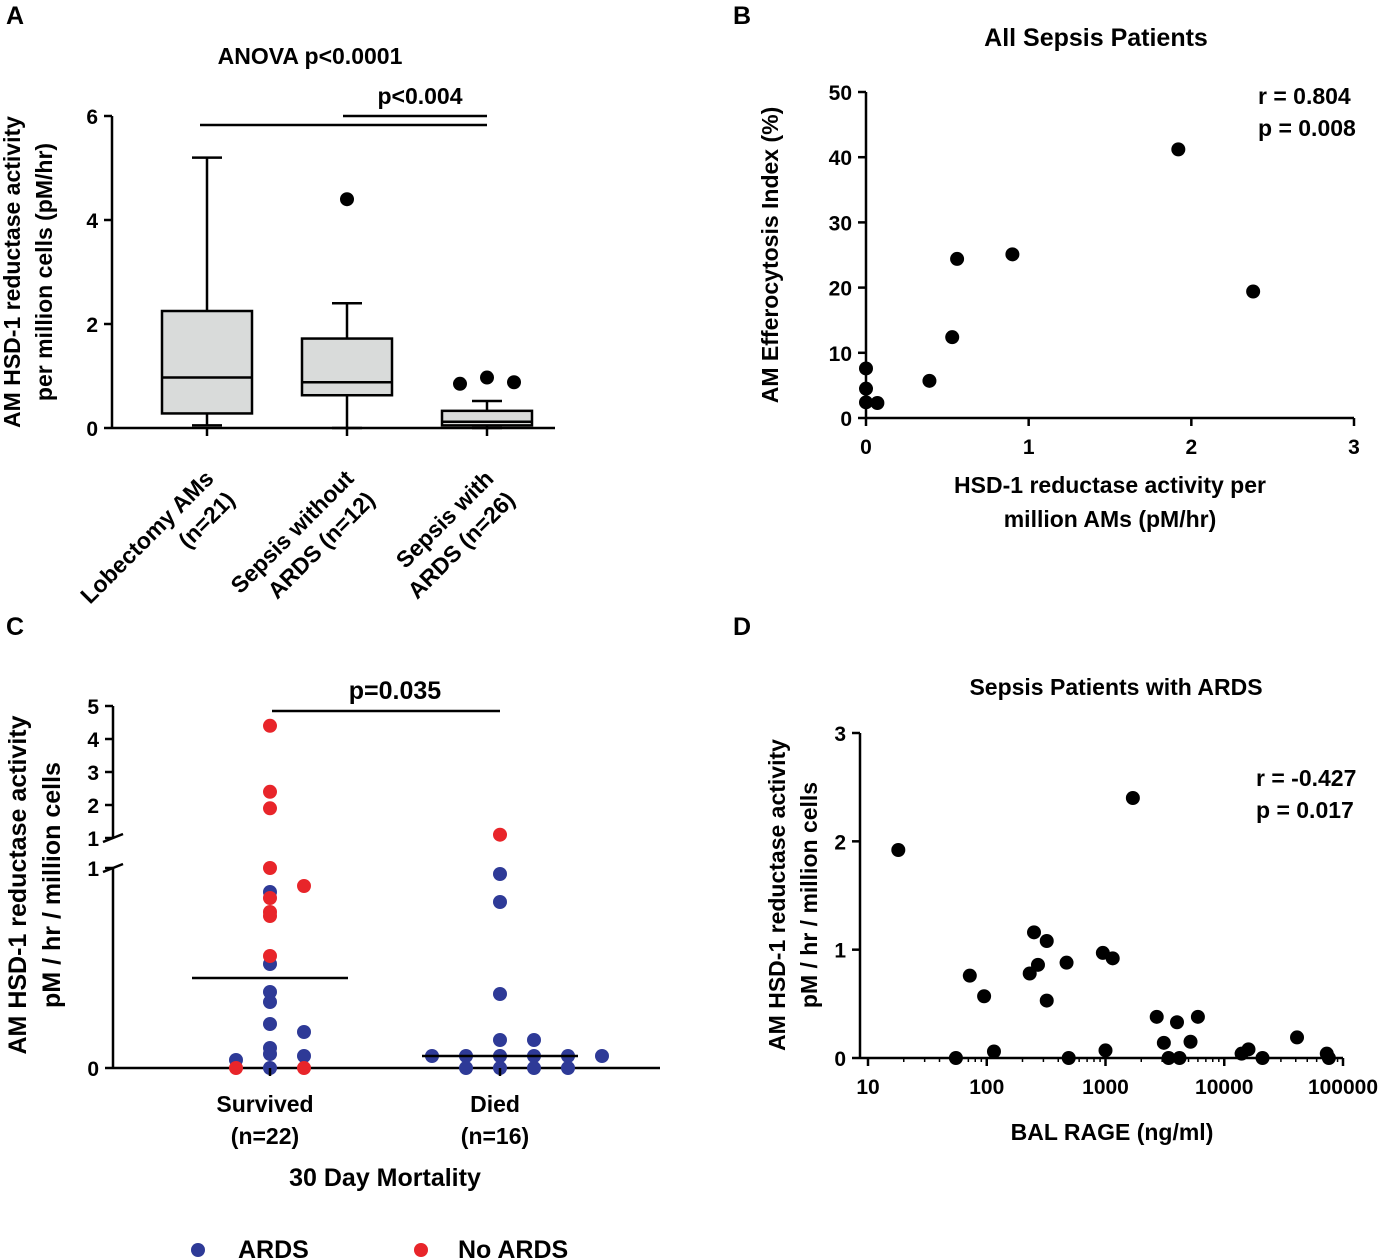 This screenshot has height=1260, width=1398. I want to click on y-axis-label: AM Efferocytosis Index (%), so click(770, 255).